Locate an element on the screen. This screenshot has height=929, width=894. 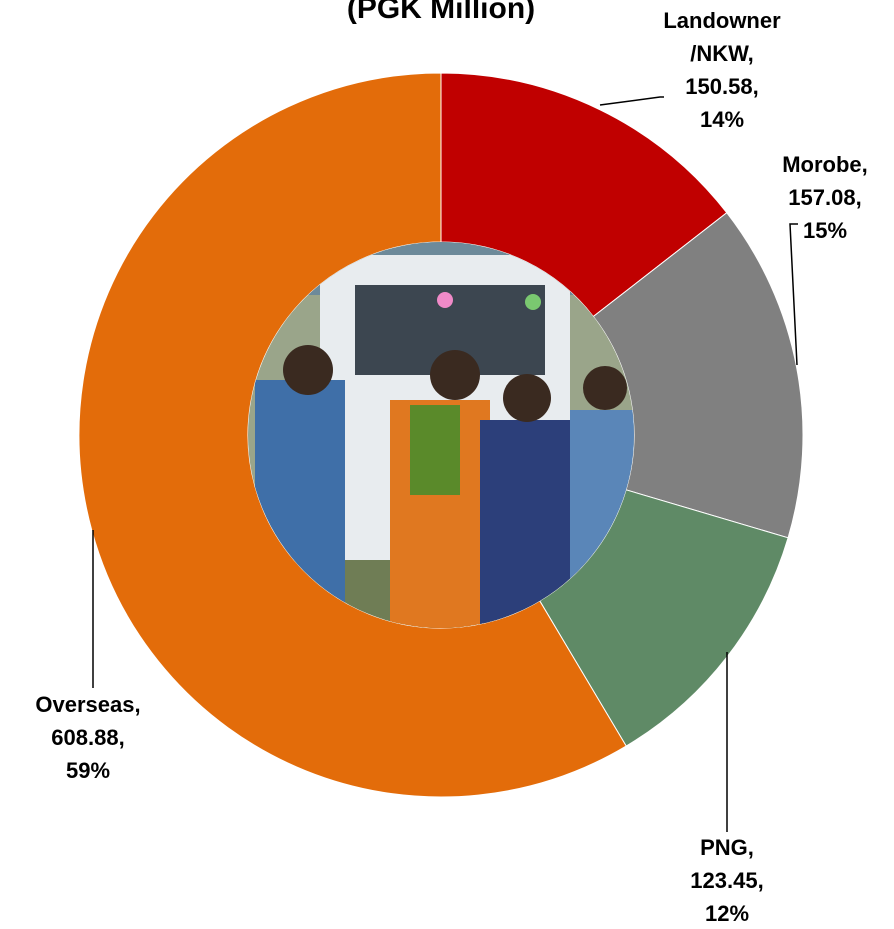
data-label: 59% is located at coordinates (88, 770).